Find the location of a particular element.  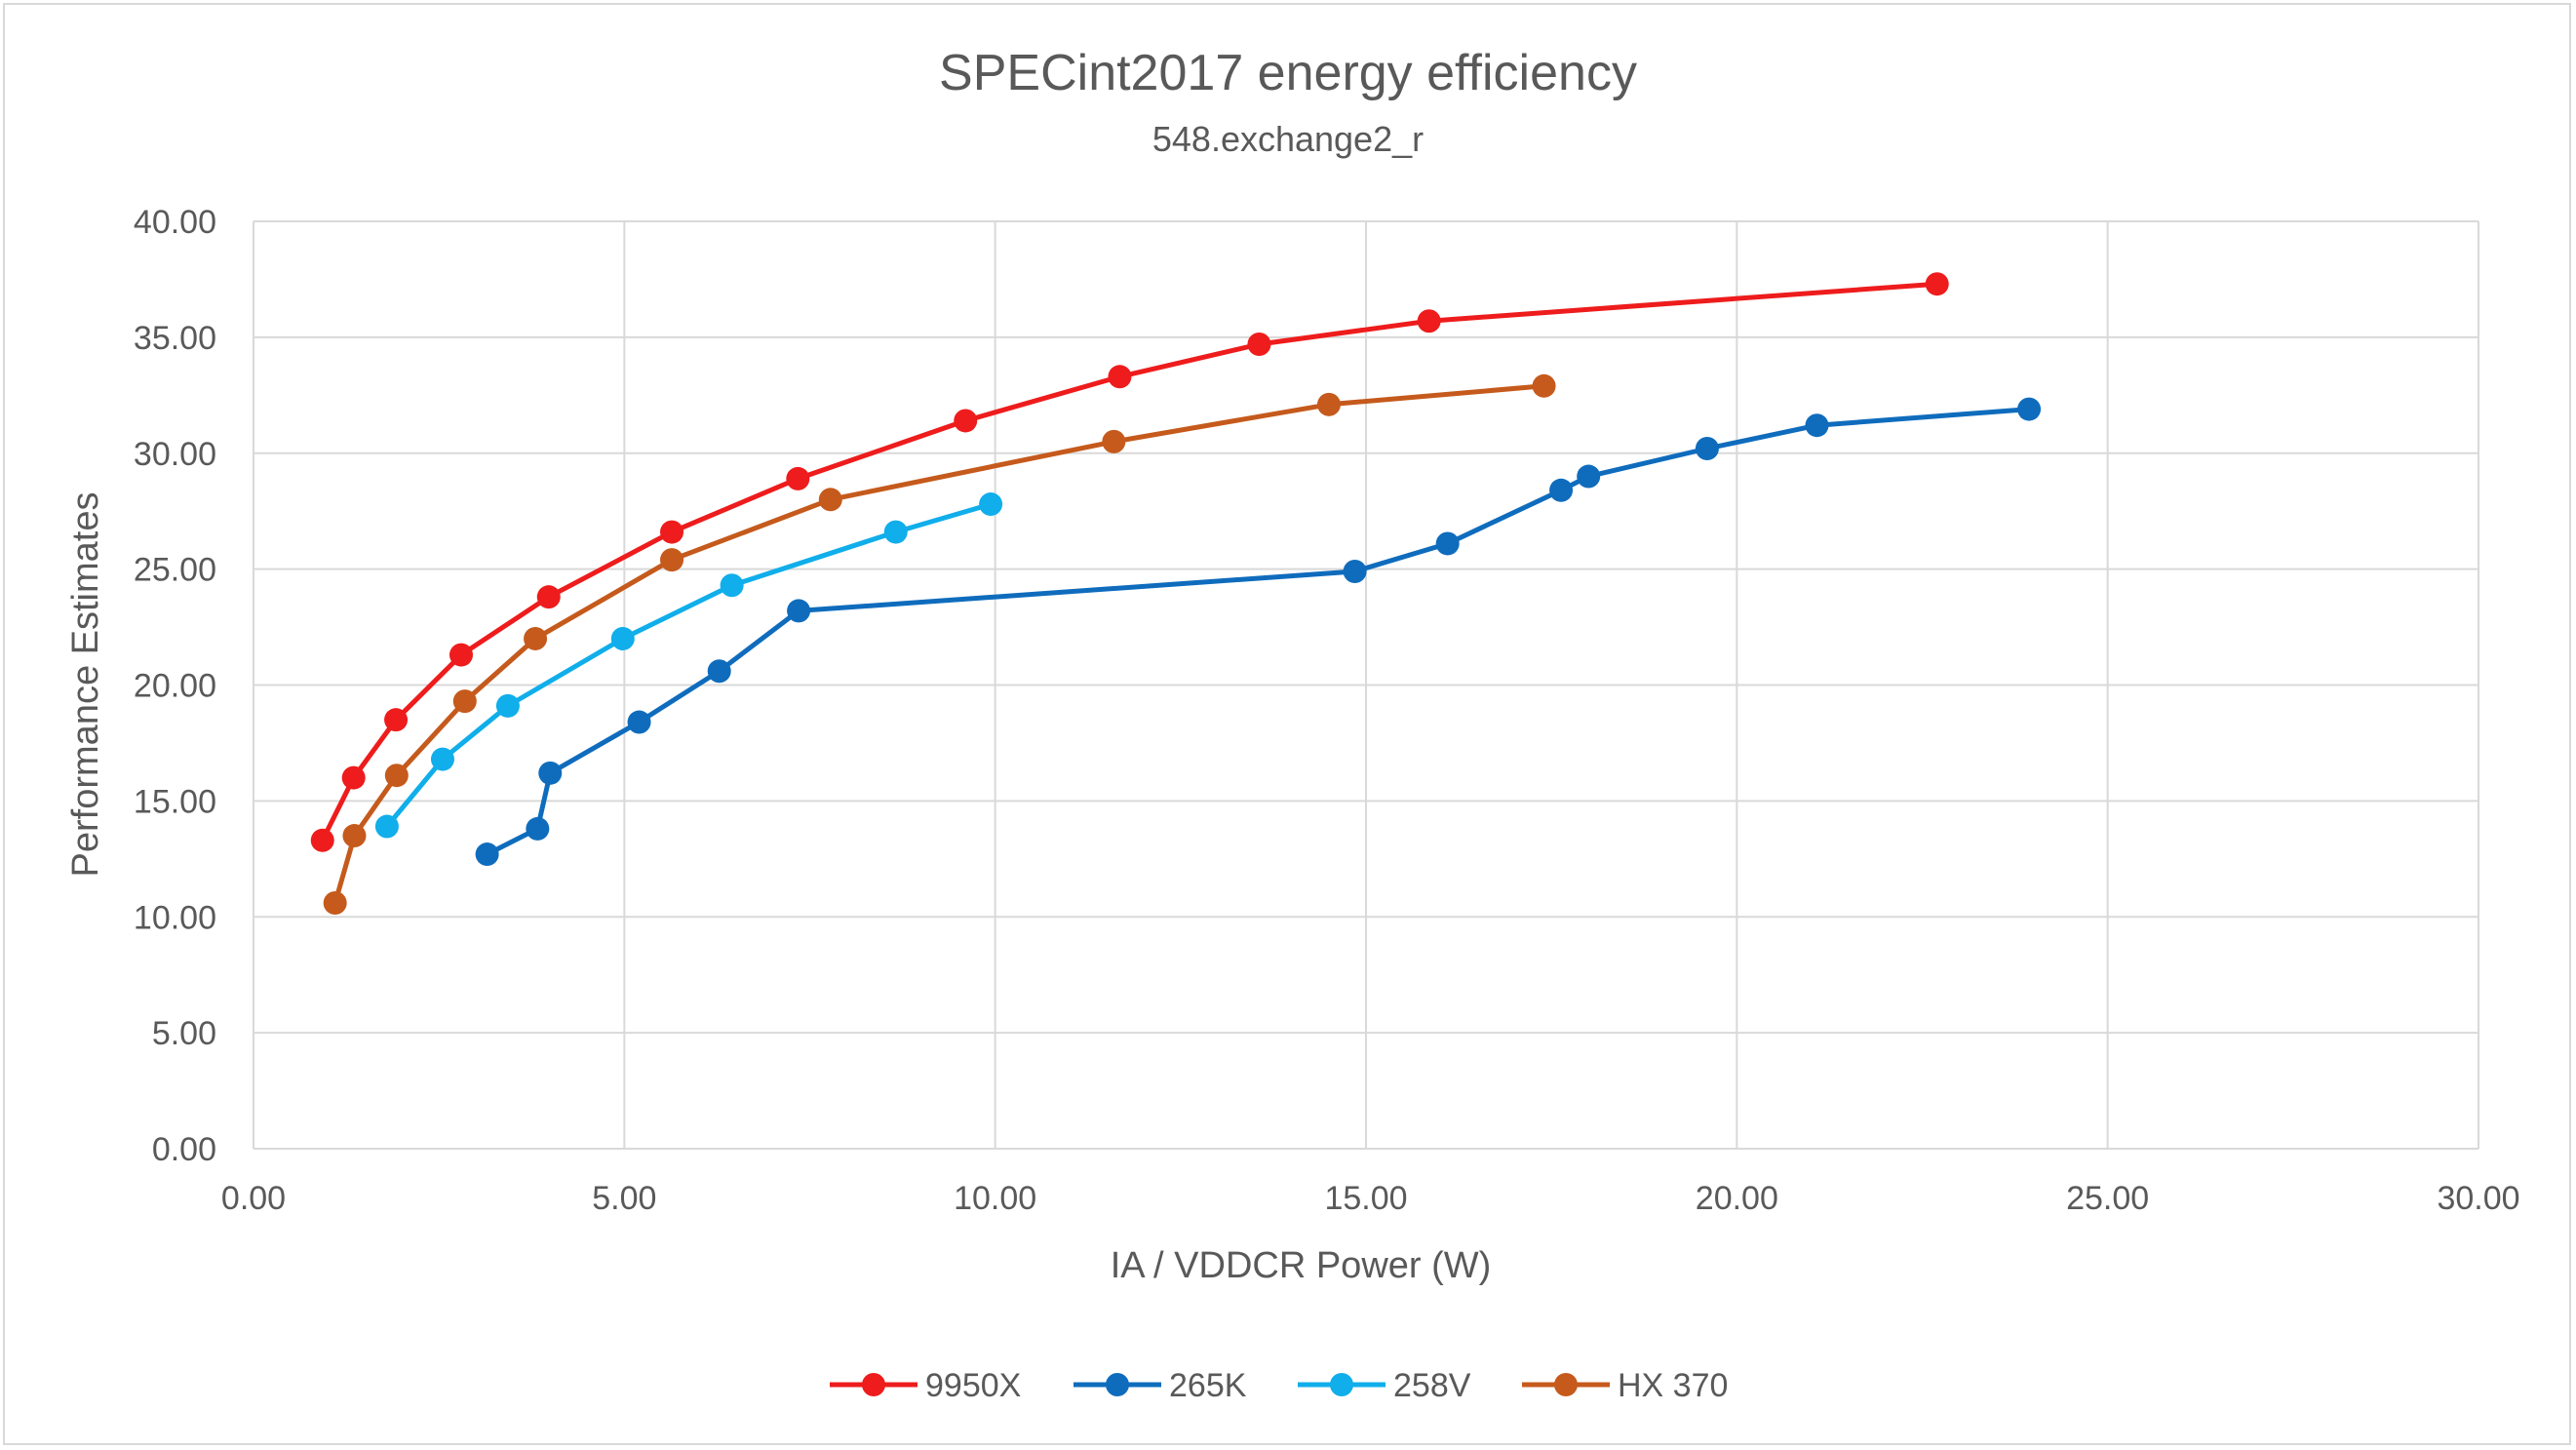

y-tick-label: 25.00 is located at coordinates (175, 570).